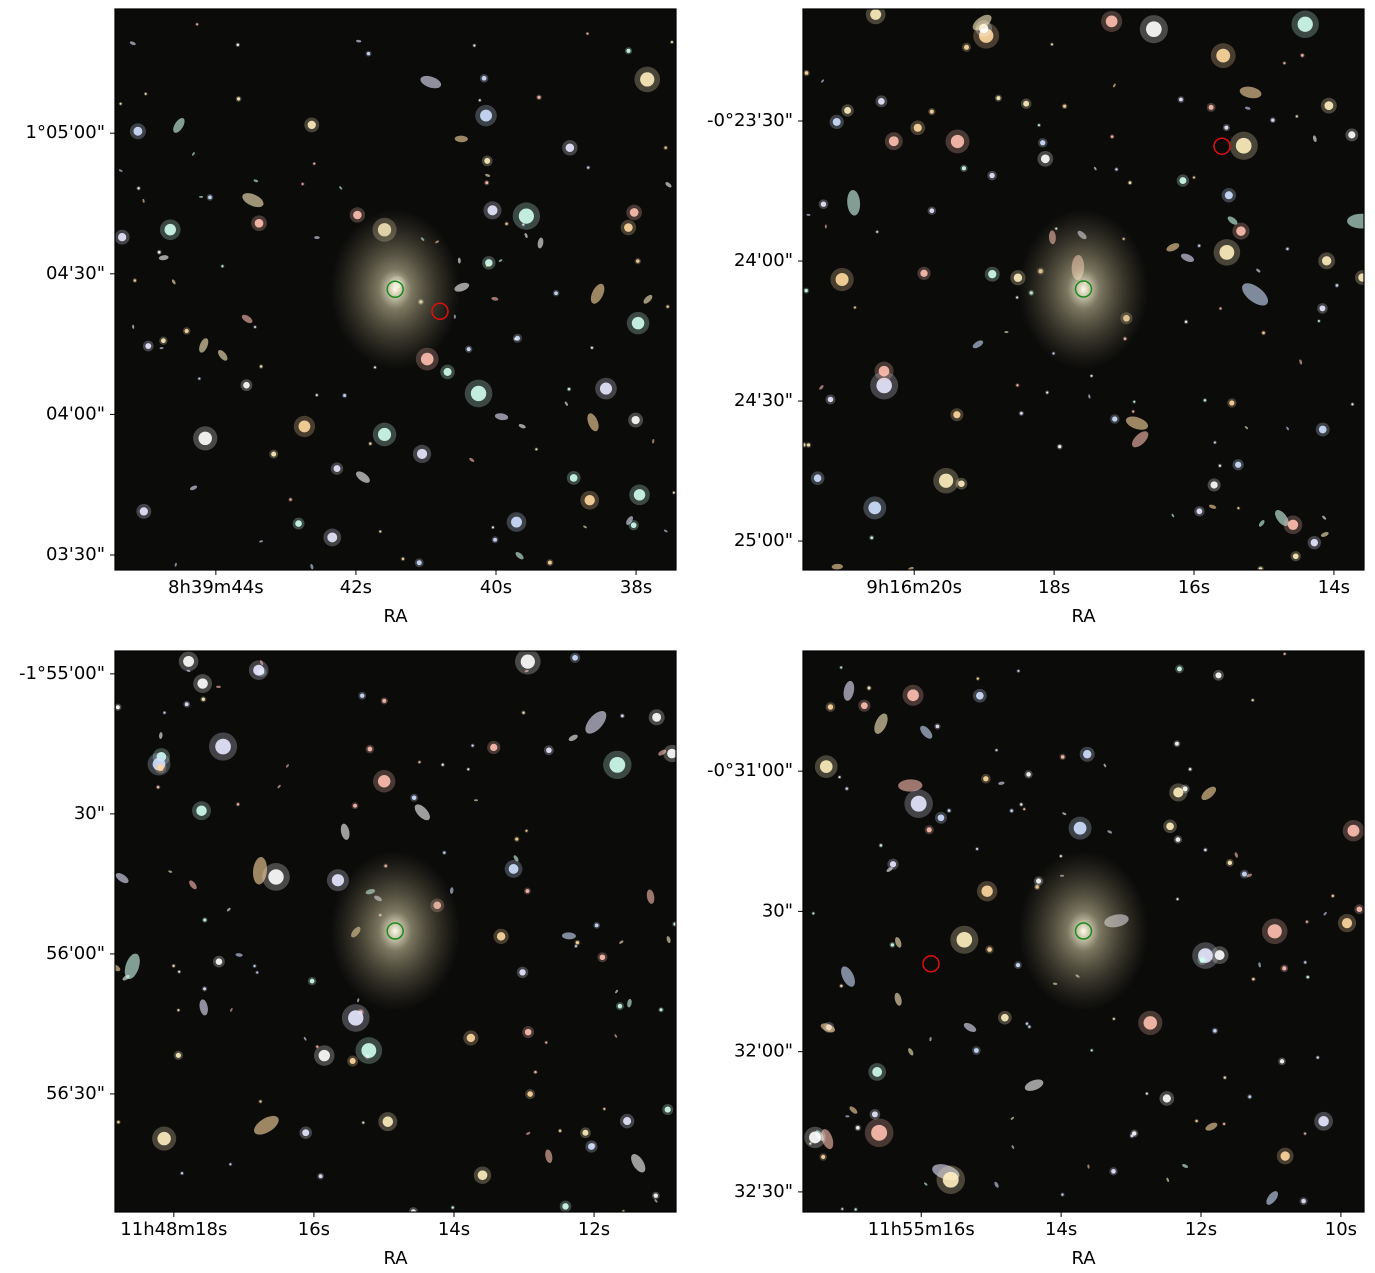 This screenshot has height=1273, width=1375. What do you see at coordinates (66, 132) in the screenshot?
I see `y-tick-label: 1°05'00"` at bounding box center [66, 132].